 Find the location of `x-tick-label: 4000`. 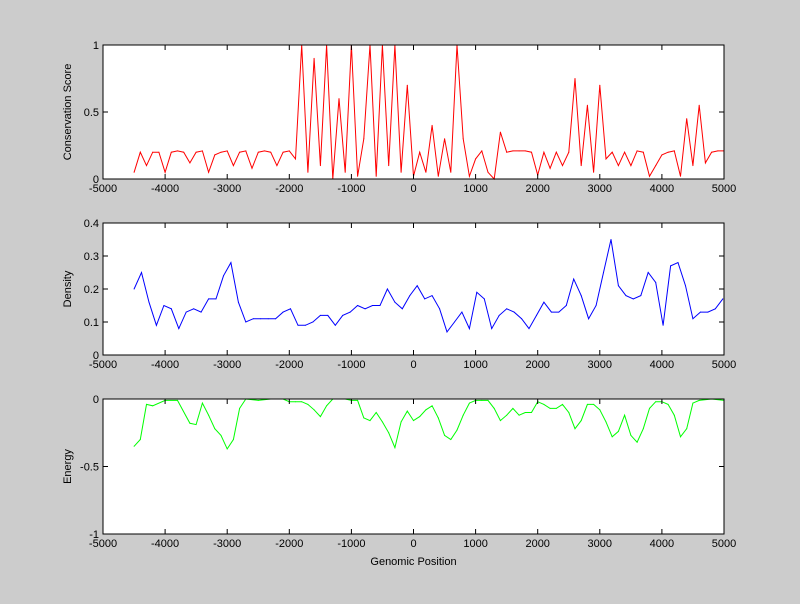

x-tick-label: 4000 is located at coordinates (662, 365).